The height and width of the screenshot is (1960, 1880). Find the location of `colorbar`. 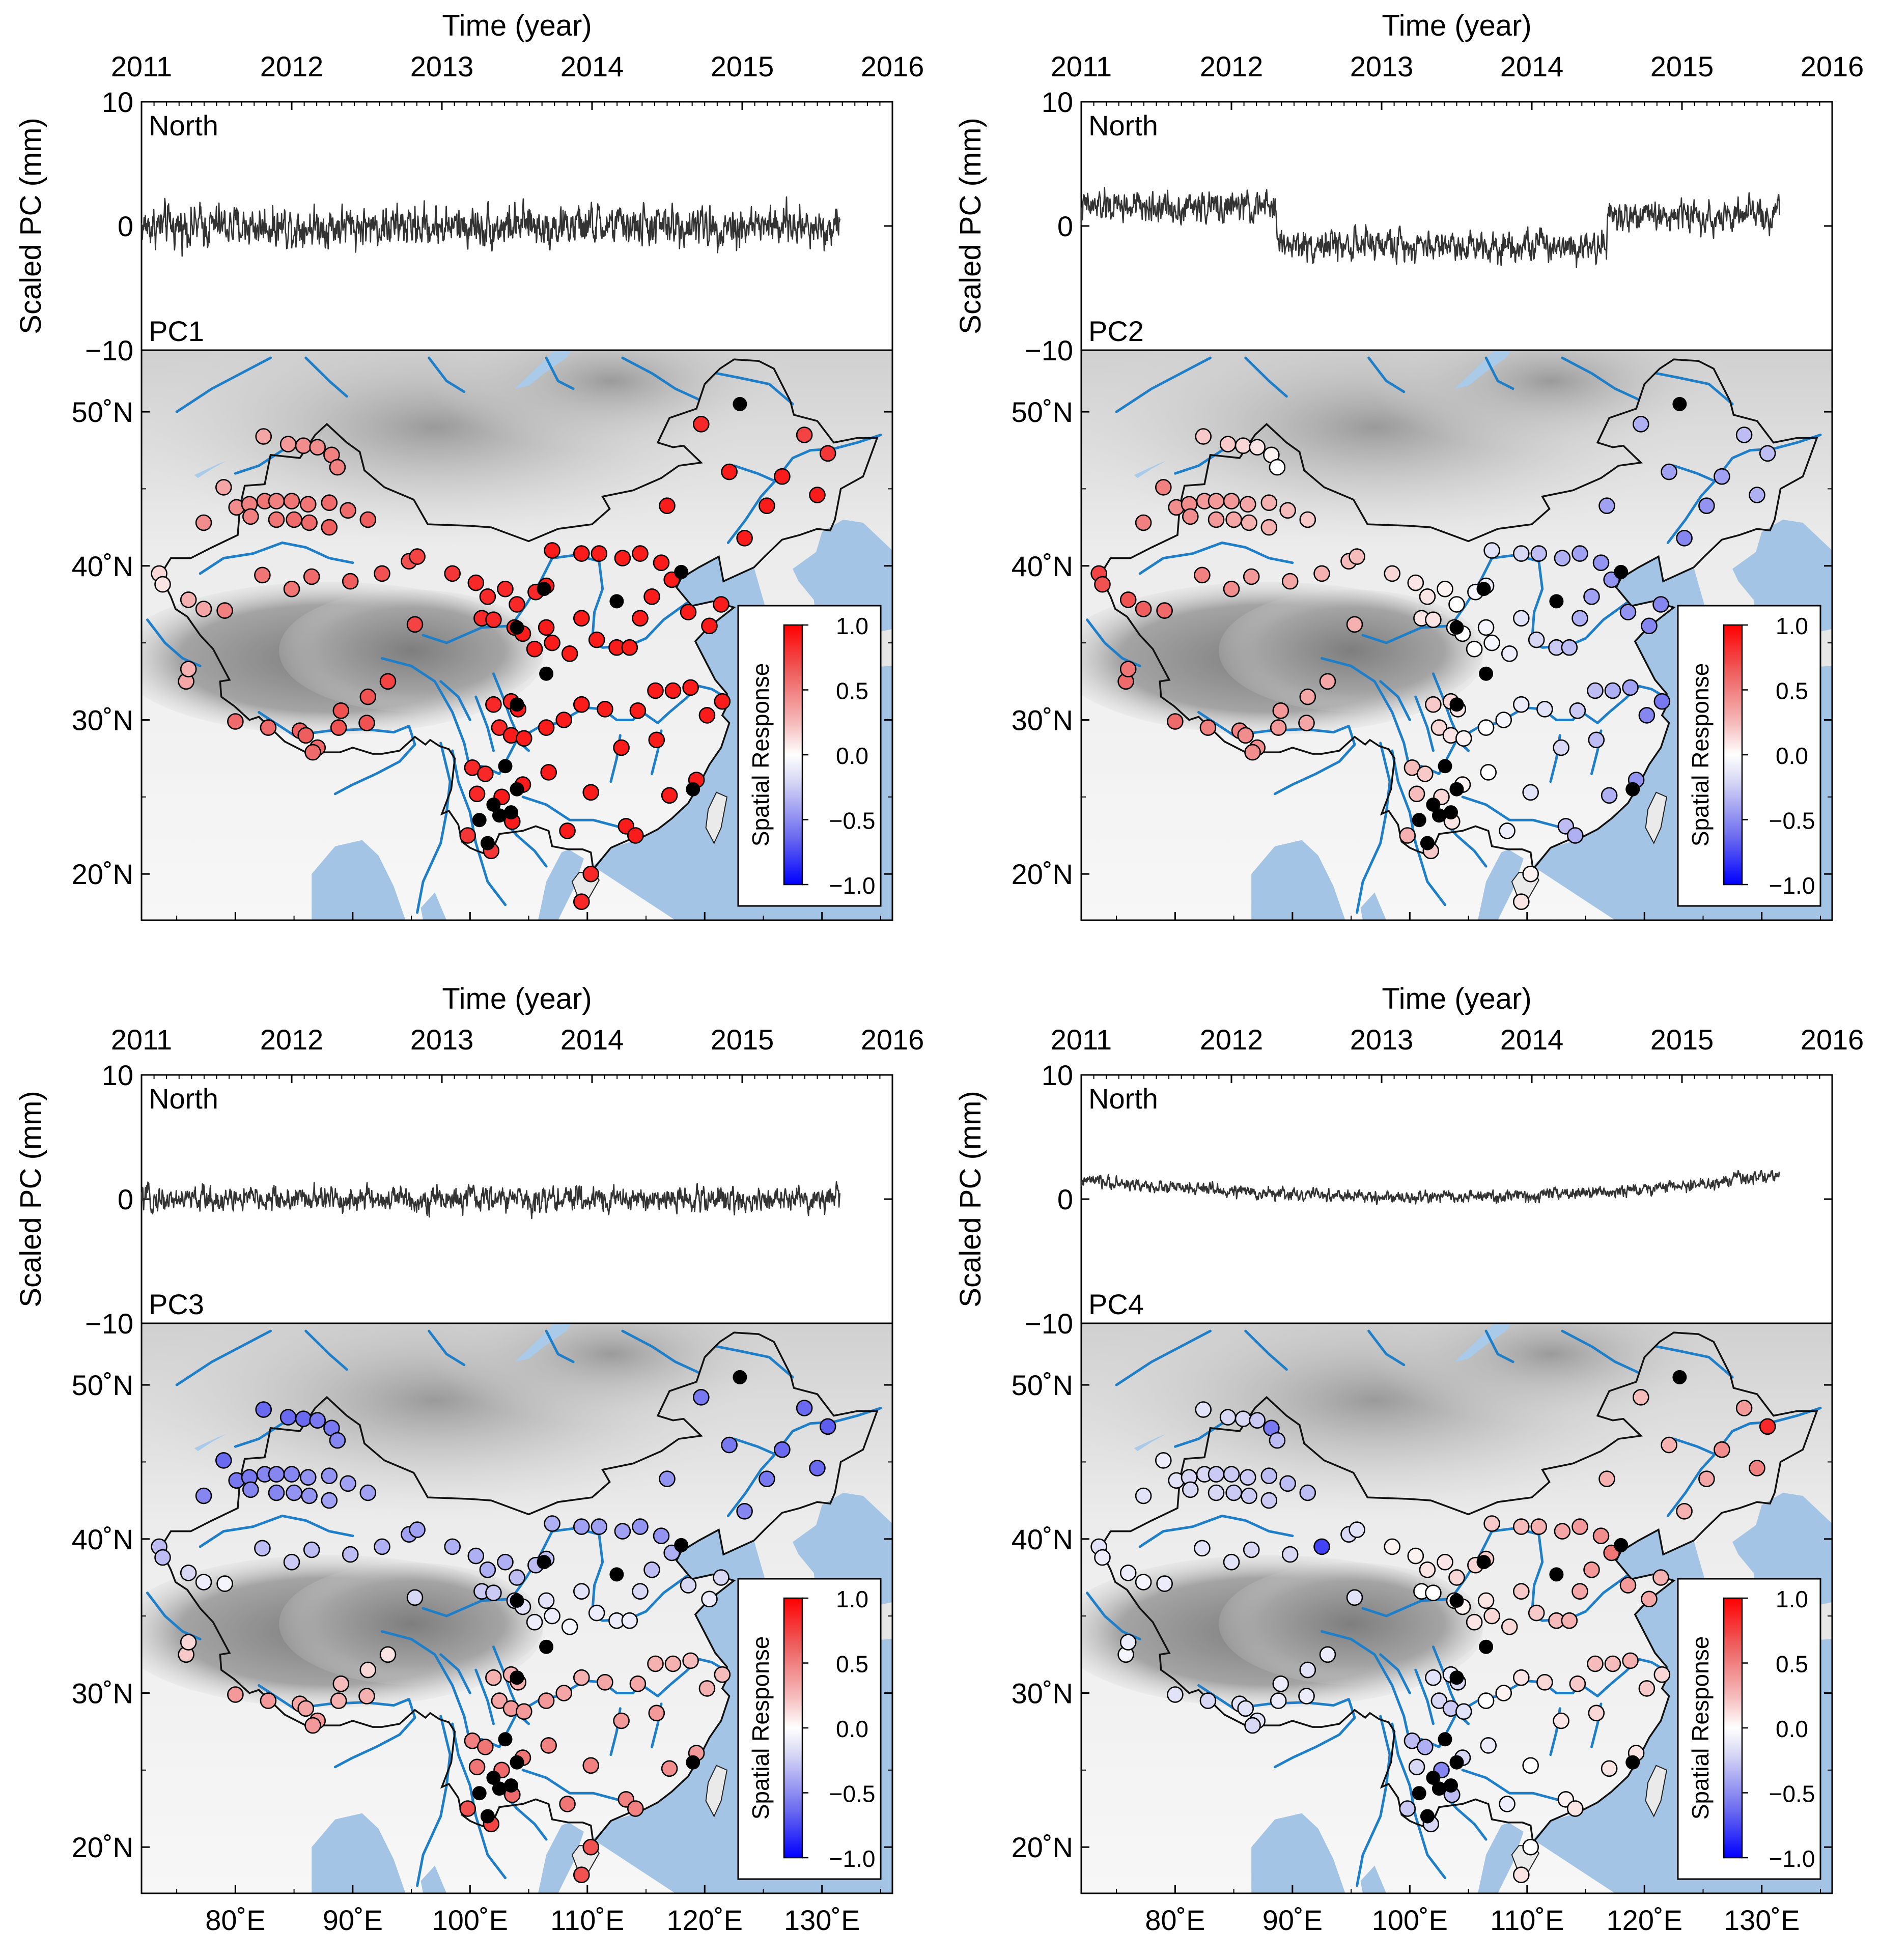

colorbar is located at coordinates (793, 1728).